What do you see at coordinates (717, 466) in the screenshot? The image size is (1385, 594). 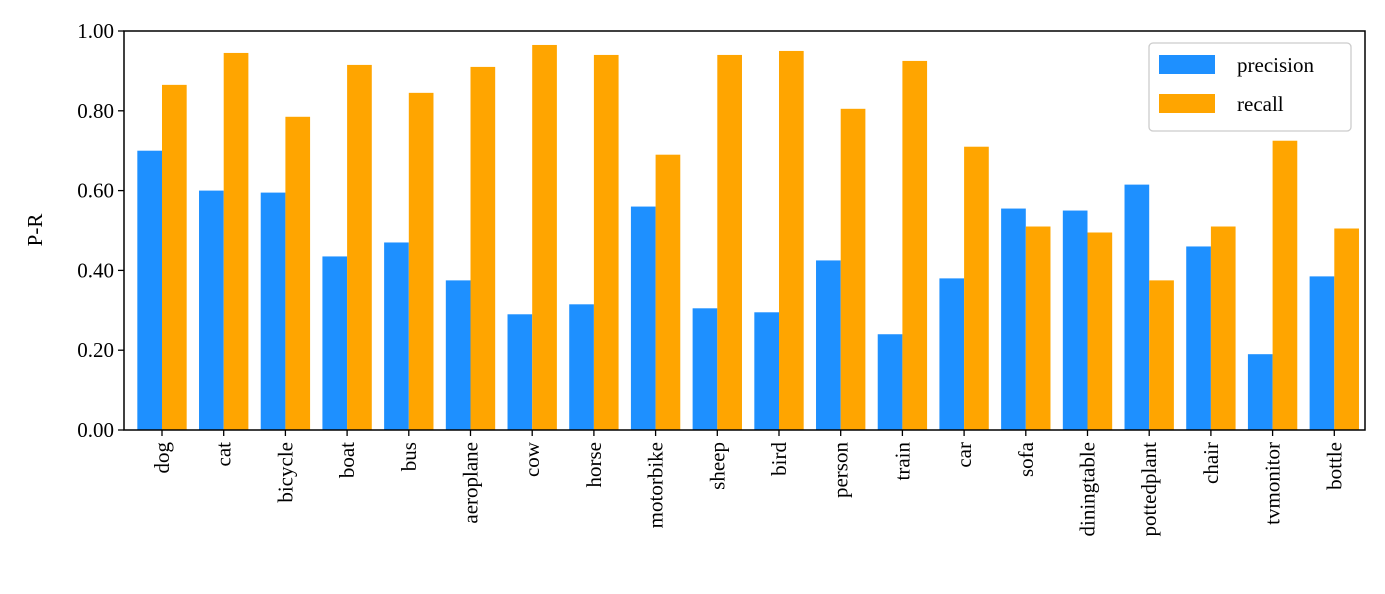 I see `x-tick-label: sheep` at bounding box center [717, 466].